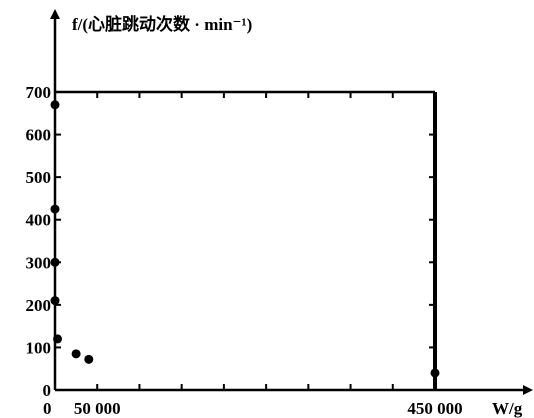 This screenshot has width=534, height=418. Describe the element at coordinates (39, 177) in the screenshot. I see `y-tick-label: 500` at that location.